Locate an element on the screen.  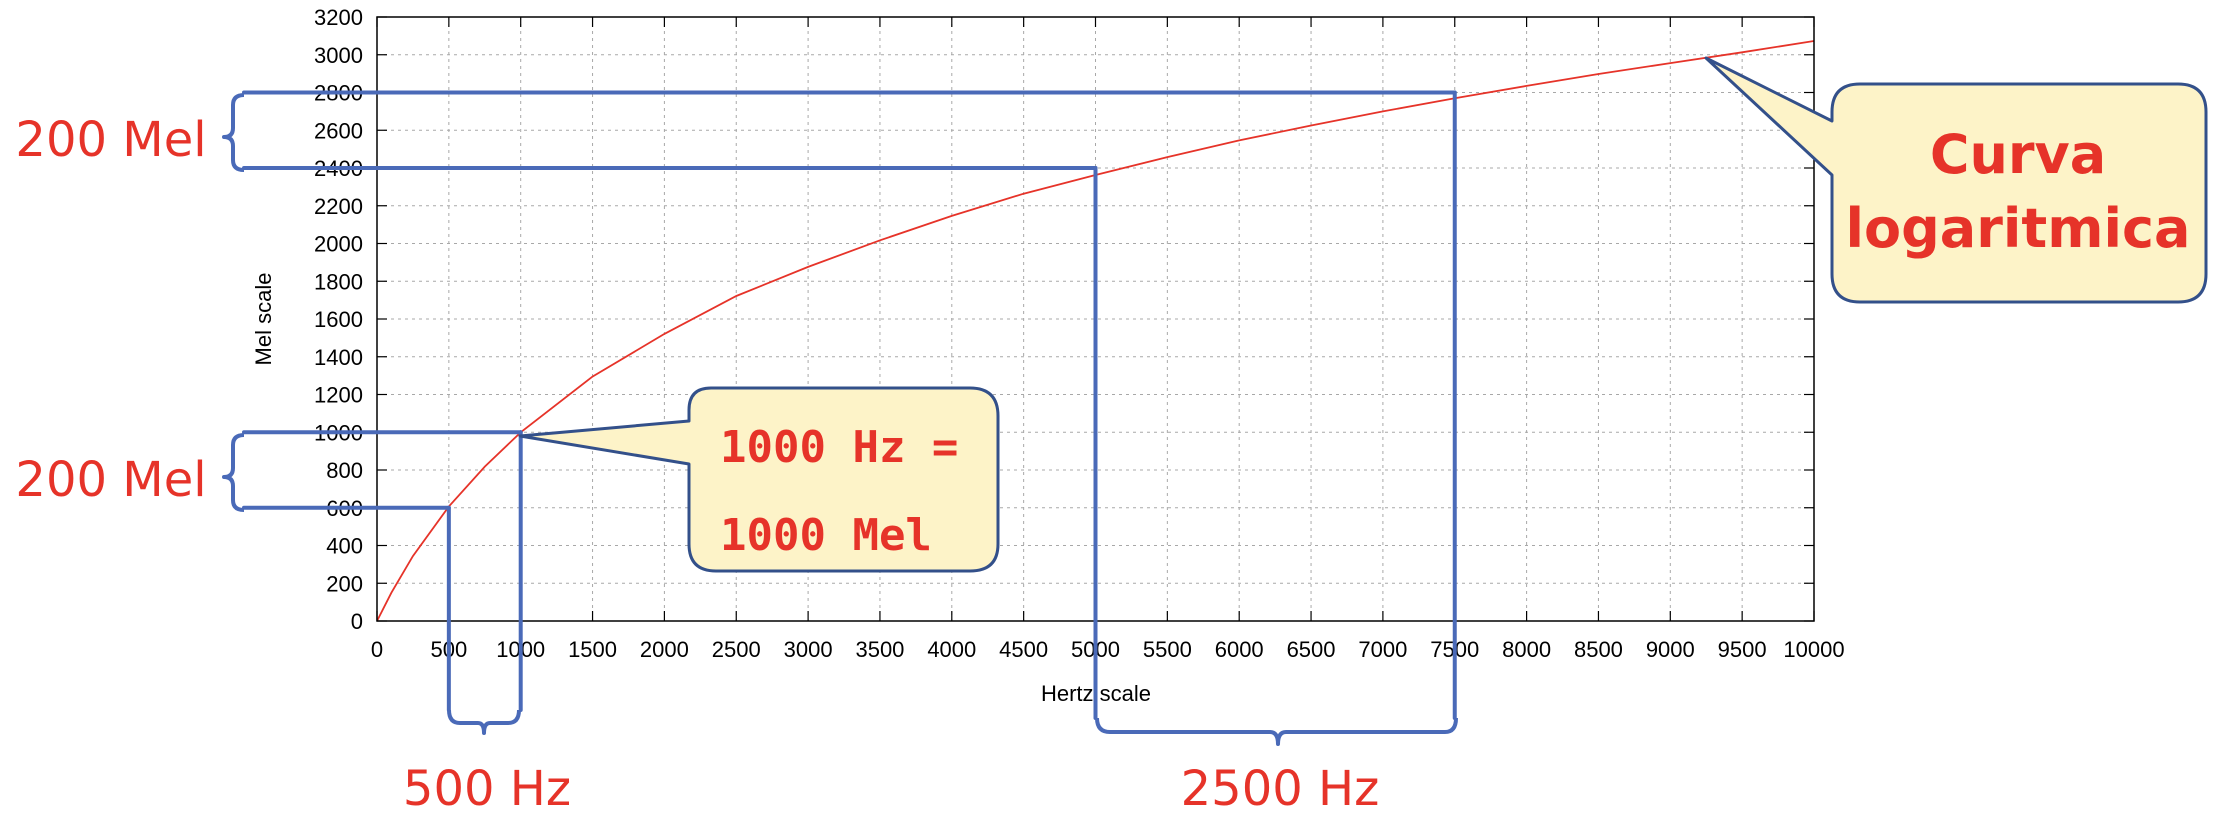
y-tick-label: 200 is located at coordinates (344, 583).